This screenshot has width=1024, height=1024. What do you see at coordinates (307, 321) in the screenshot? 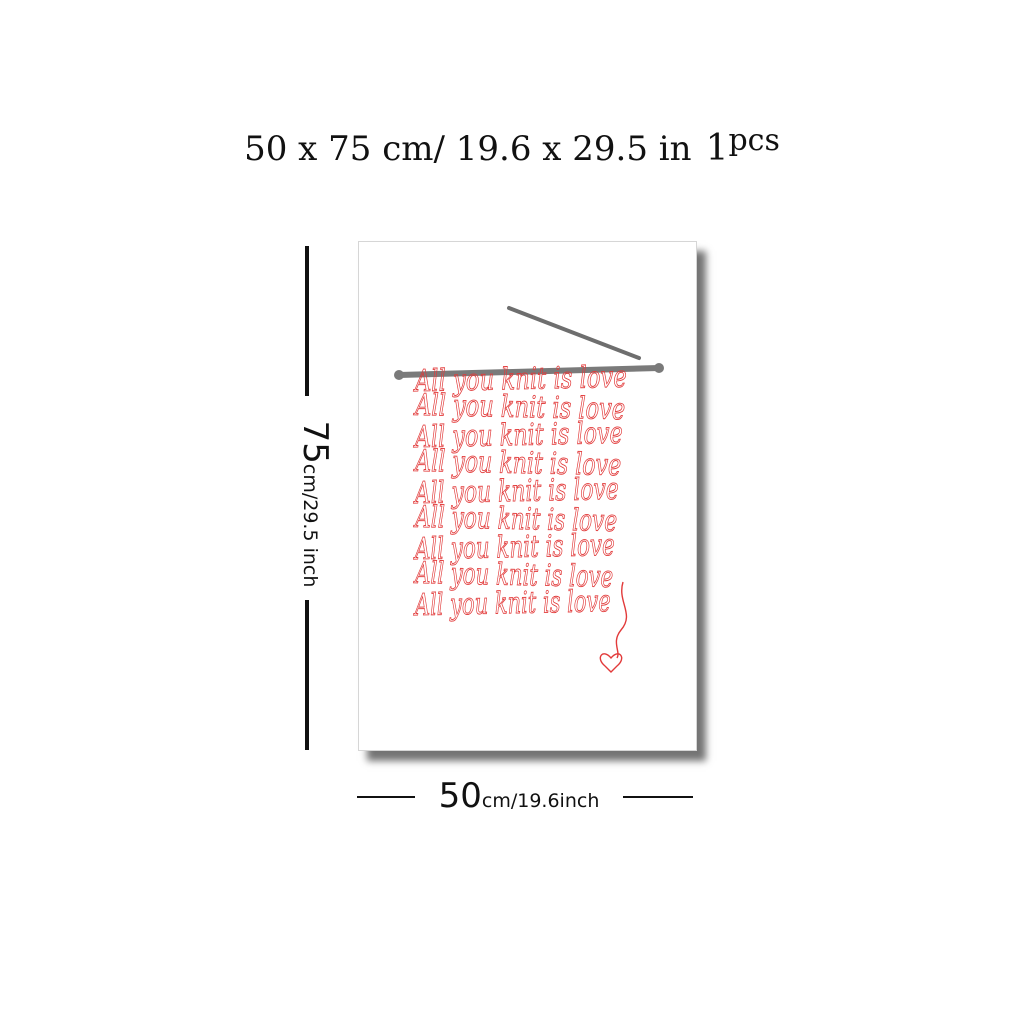
I see `height-dimension-line-top` at bounding box center [307, 321].